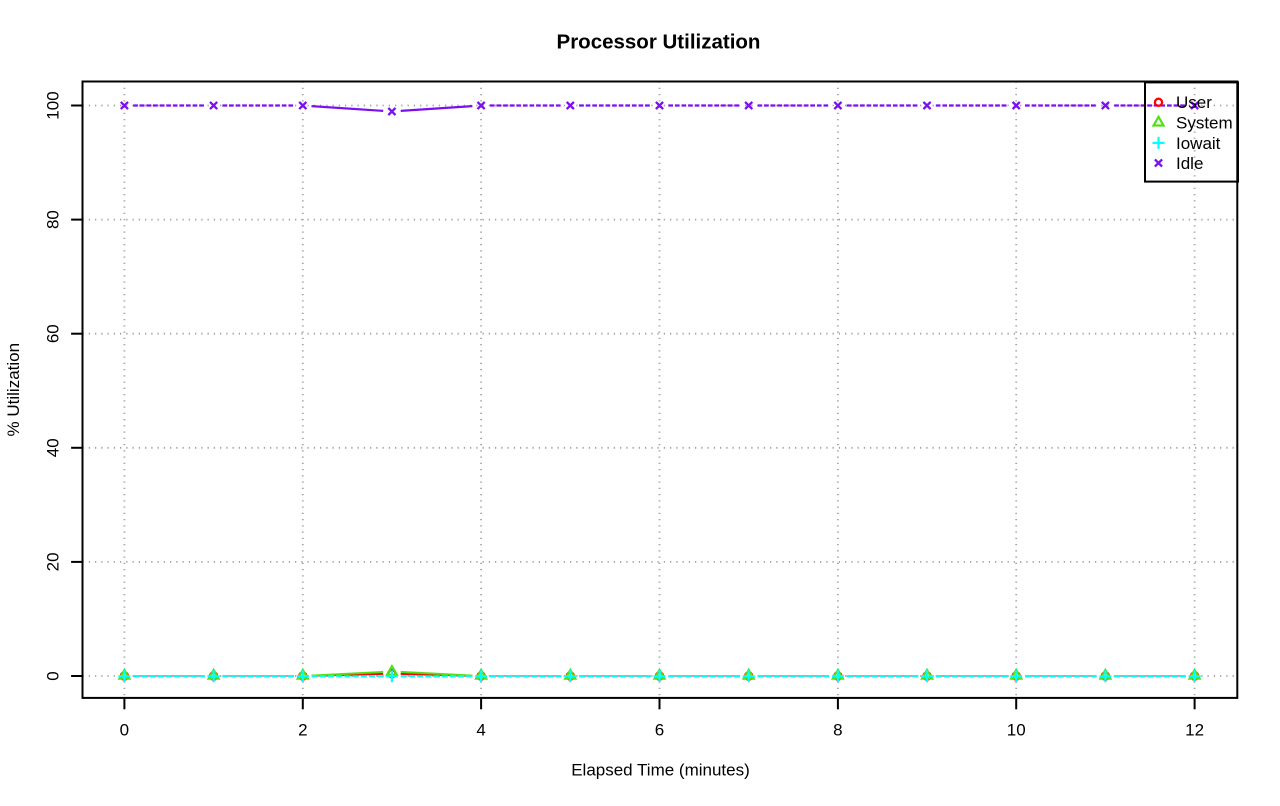 This screenshot has height=806, width=1280. I want to click on svg-text: 80, so click(53, 219).